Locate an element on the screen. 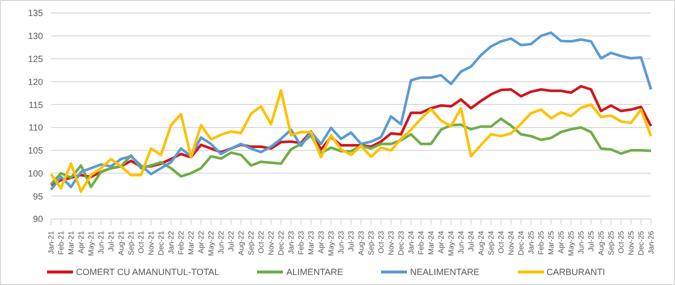 Image resolution: width=675 pixels, height=285 pixels. y-tick-label: 125 is located at coordinates (35, 59).